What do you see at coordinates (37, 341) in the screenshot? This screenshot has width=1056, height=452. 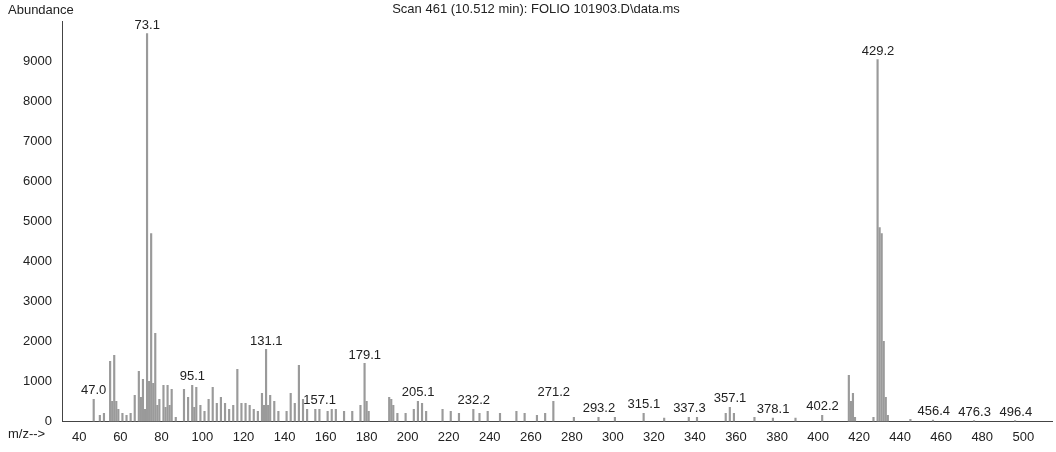 I see `y-tick-label: 2000` at bounding box center [37, 341].